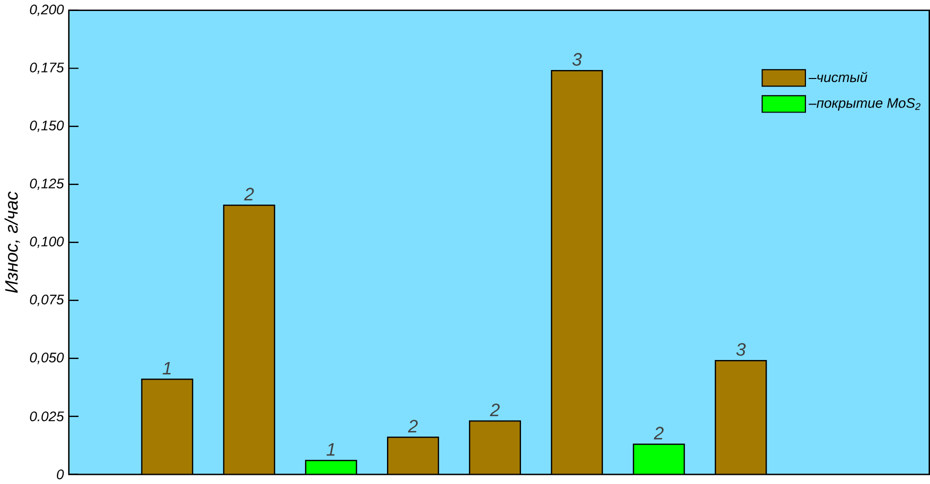 This screenshot has height=484, width=930. Describe the element at coordinates (60, 475) in the screenshot. I see `y-tick-label: 0` at that location.